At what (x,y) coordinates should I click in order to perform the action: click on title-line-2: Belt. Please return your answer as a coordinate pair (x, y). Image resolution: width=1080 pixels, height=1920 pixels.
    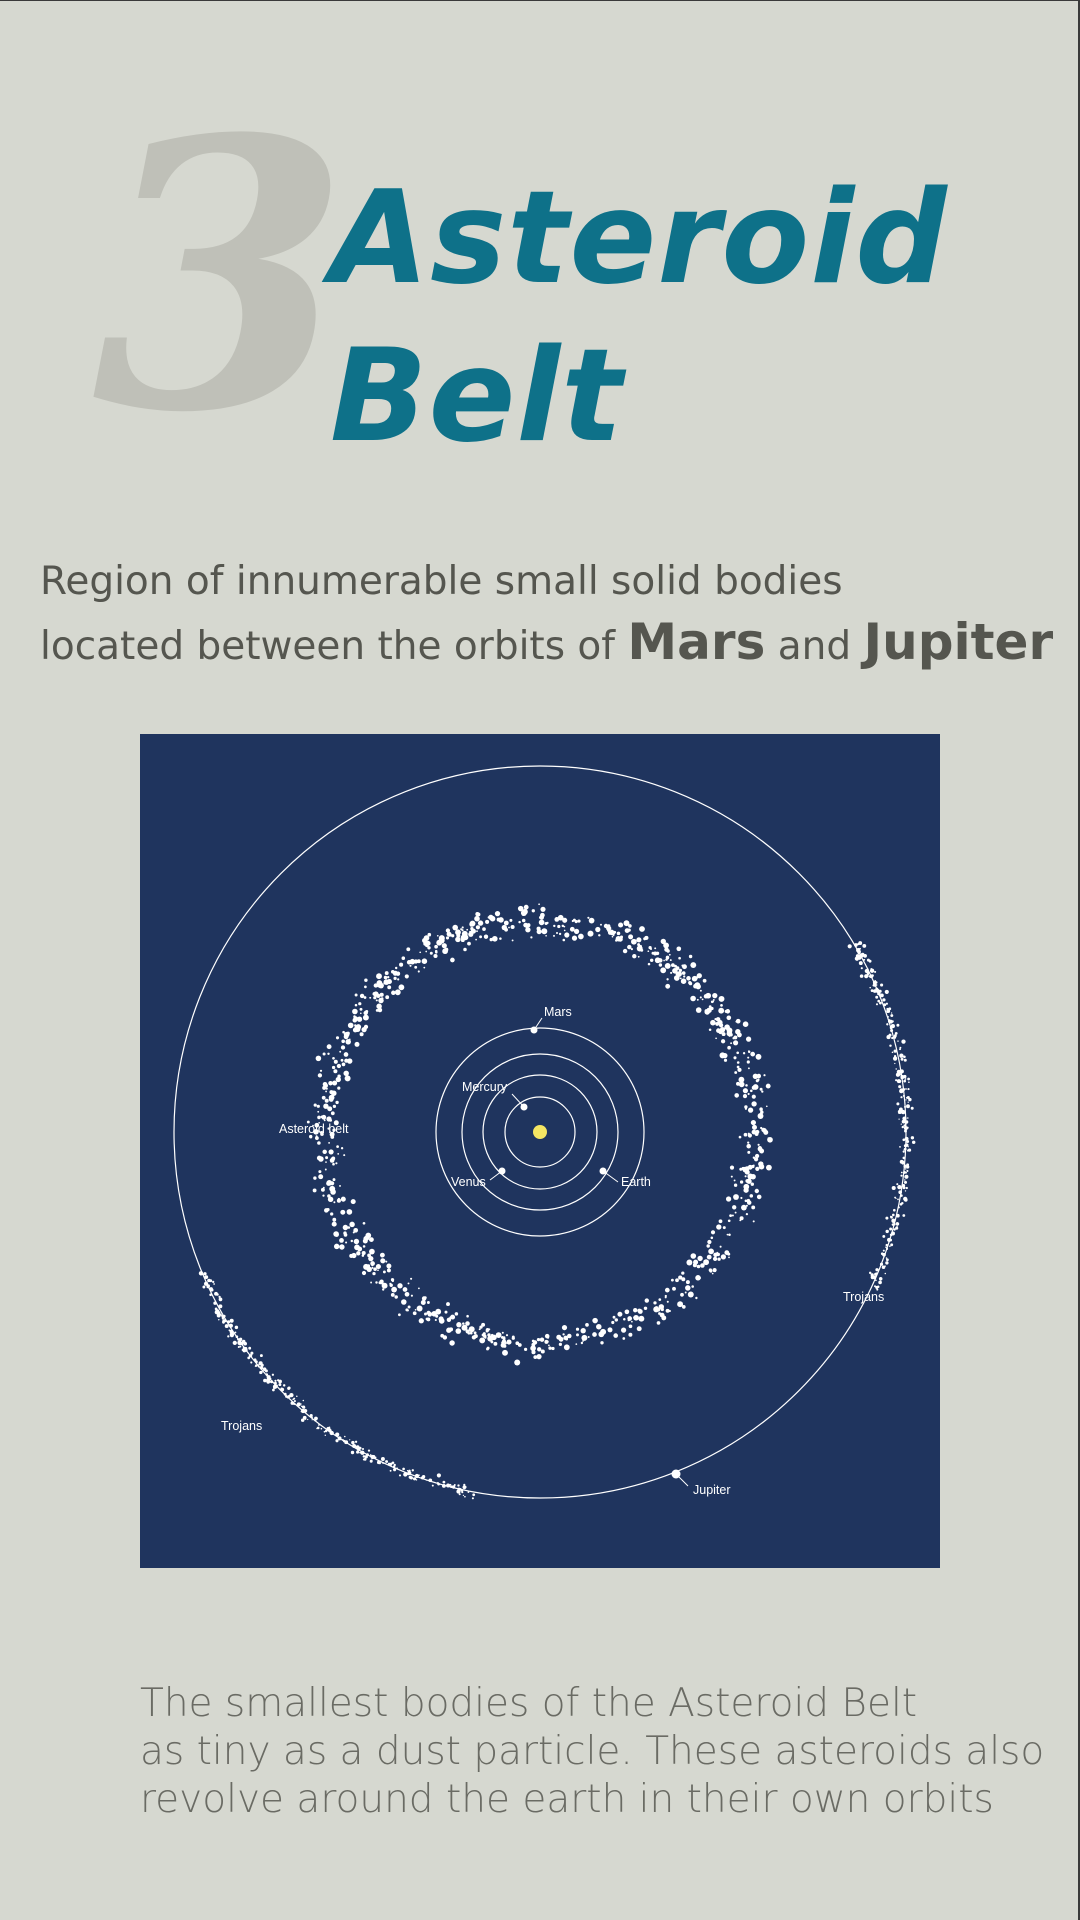
    Looking at the image, I should click on (477, 396).